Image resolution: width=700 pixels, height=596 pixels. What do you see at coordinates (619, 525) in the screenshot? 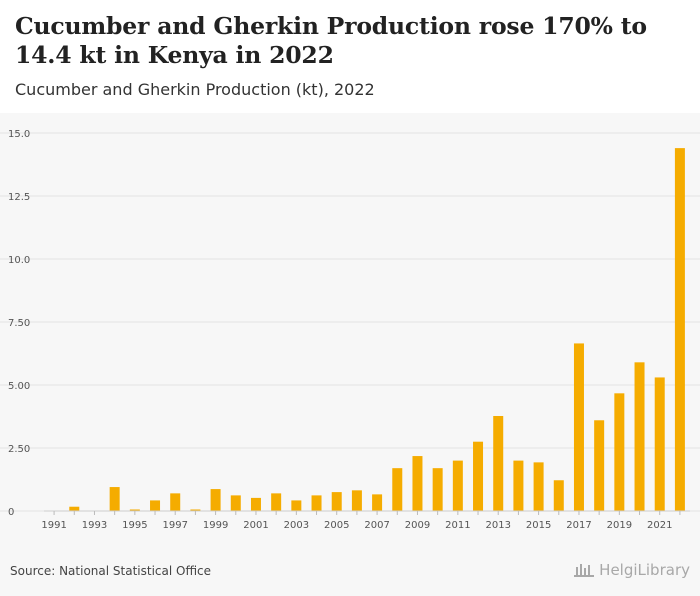
I see `x-tick-label: 2019` at bounding box center [619, 525].